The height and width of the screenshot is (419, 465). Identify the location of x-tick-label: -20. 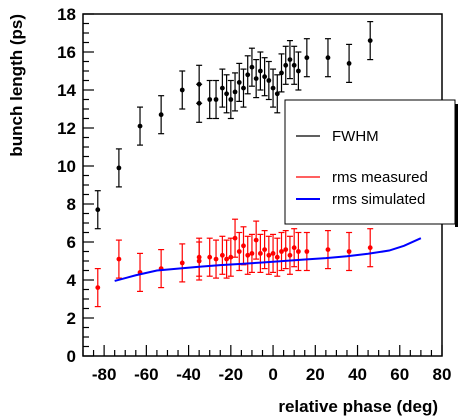
(231, 374).